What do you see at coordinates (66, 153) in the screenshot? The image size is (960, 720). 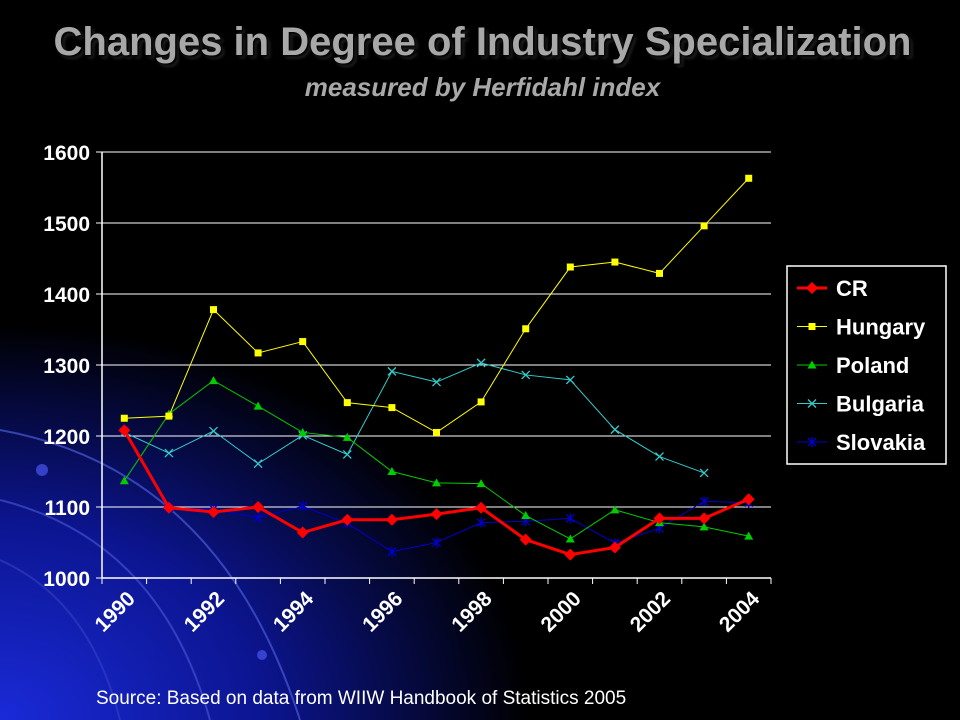 I see `y-tick-label: 1600` at bounding box center [66, 153].